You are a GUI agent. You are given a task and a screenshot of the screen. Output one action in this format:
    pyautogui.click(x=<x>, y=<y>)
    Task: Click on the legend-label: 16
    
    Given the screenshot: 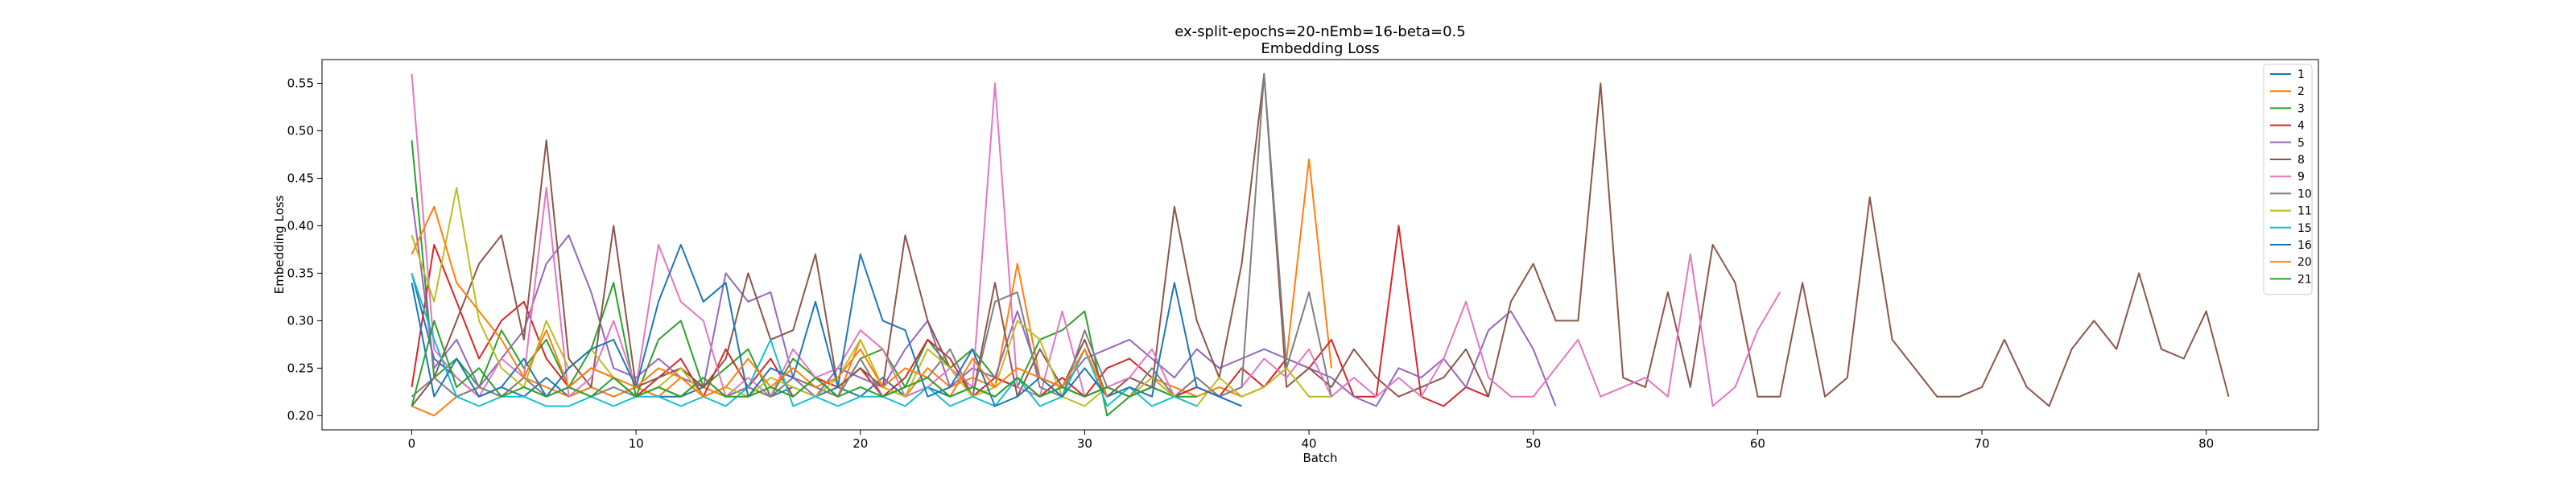 What is the action you would take?
    pyautogui.click(x=2304, y=245)
    